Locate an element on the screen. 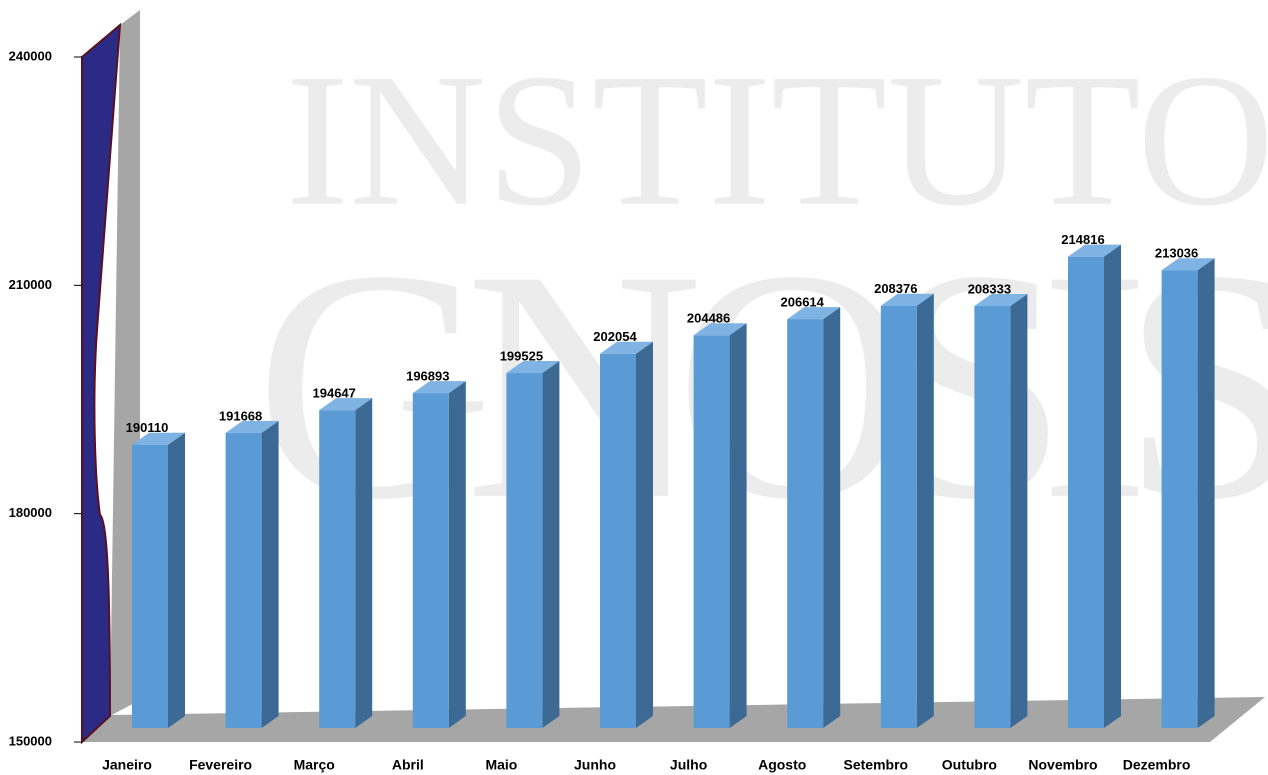  x-tick-label: Fevereiro is located at coordinates (220, 765).